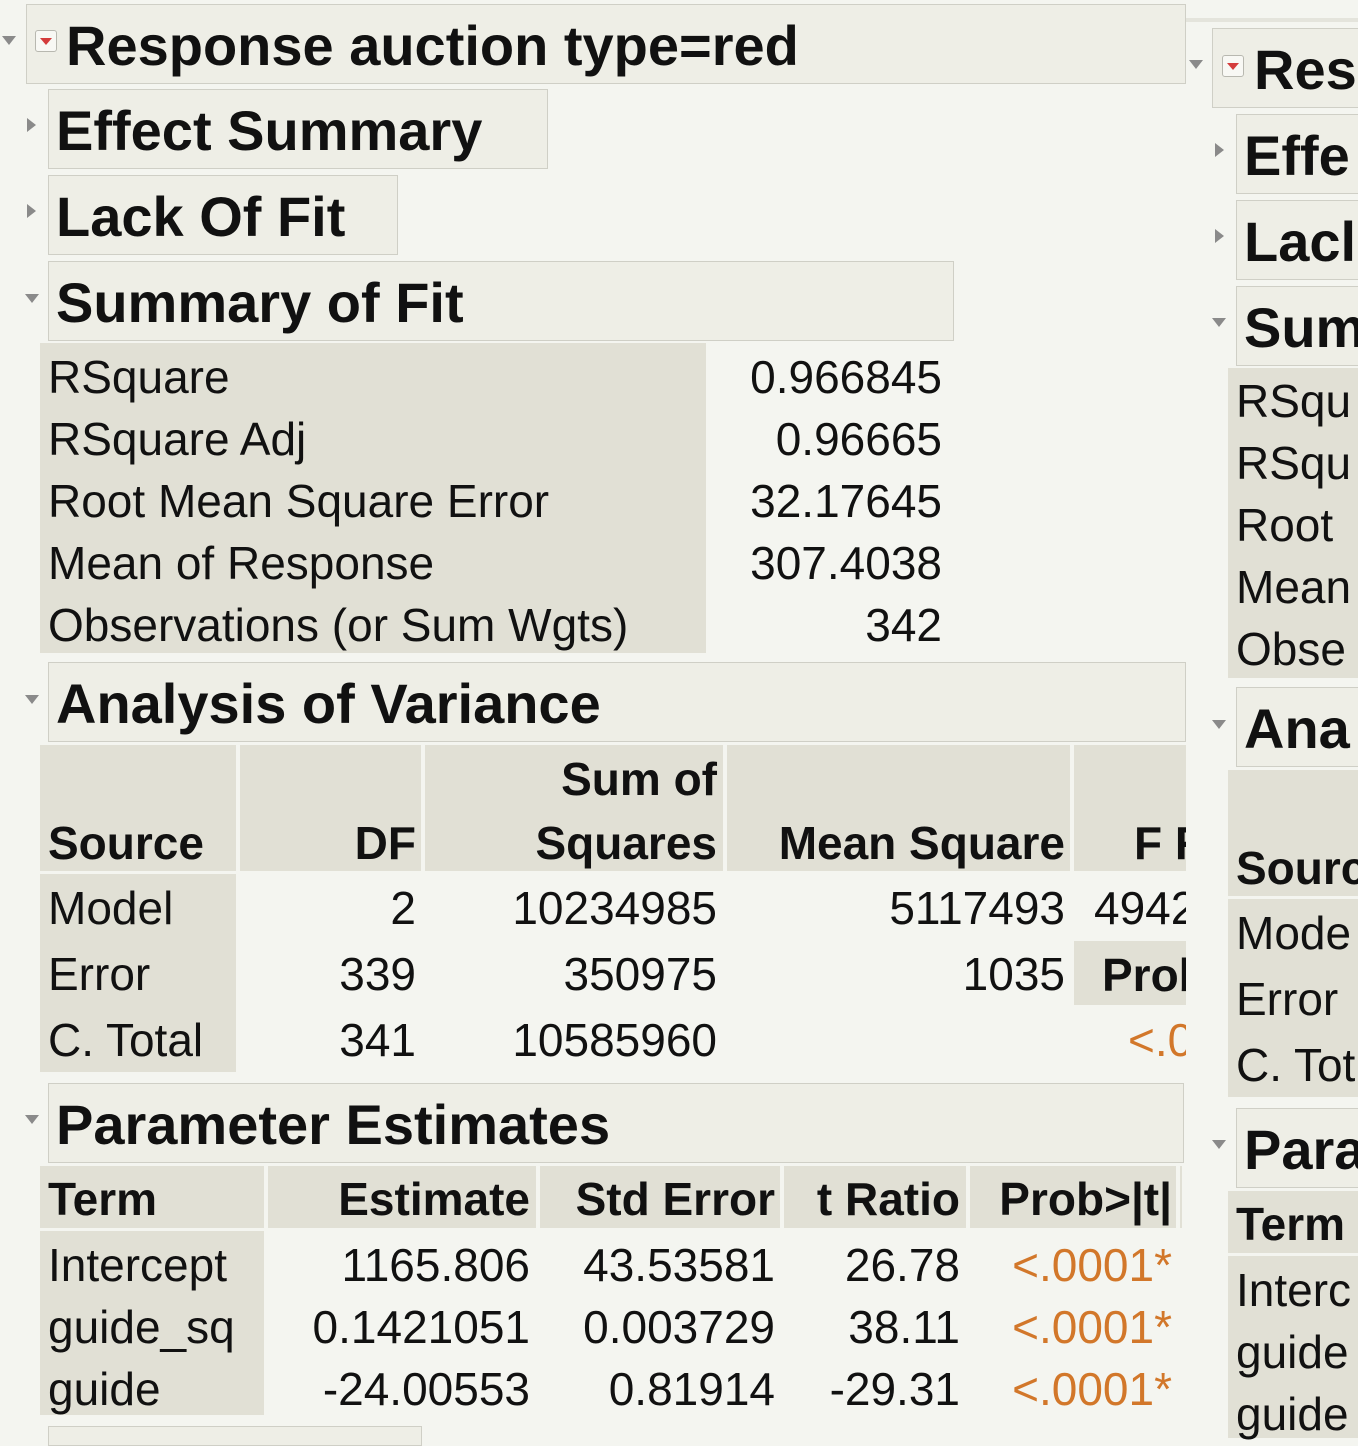 The image size is (1358, 1446). What do you see at coordinates (435, 1265) in the screenshot?
I see `param-estimate: 1165.806` at bounding box center [435, 1265].